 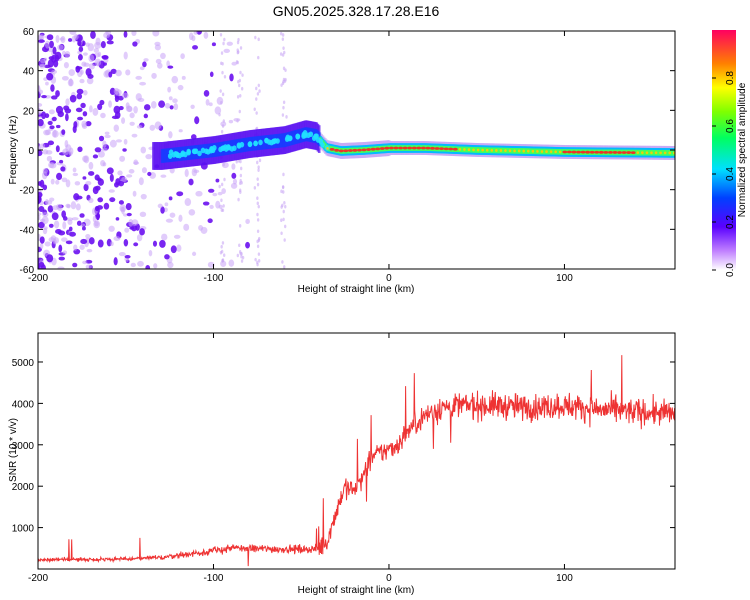 I want to click on spectrogram-y-tick-label: -40, so click(x=27, y=230).